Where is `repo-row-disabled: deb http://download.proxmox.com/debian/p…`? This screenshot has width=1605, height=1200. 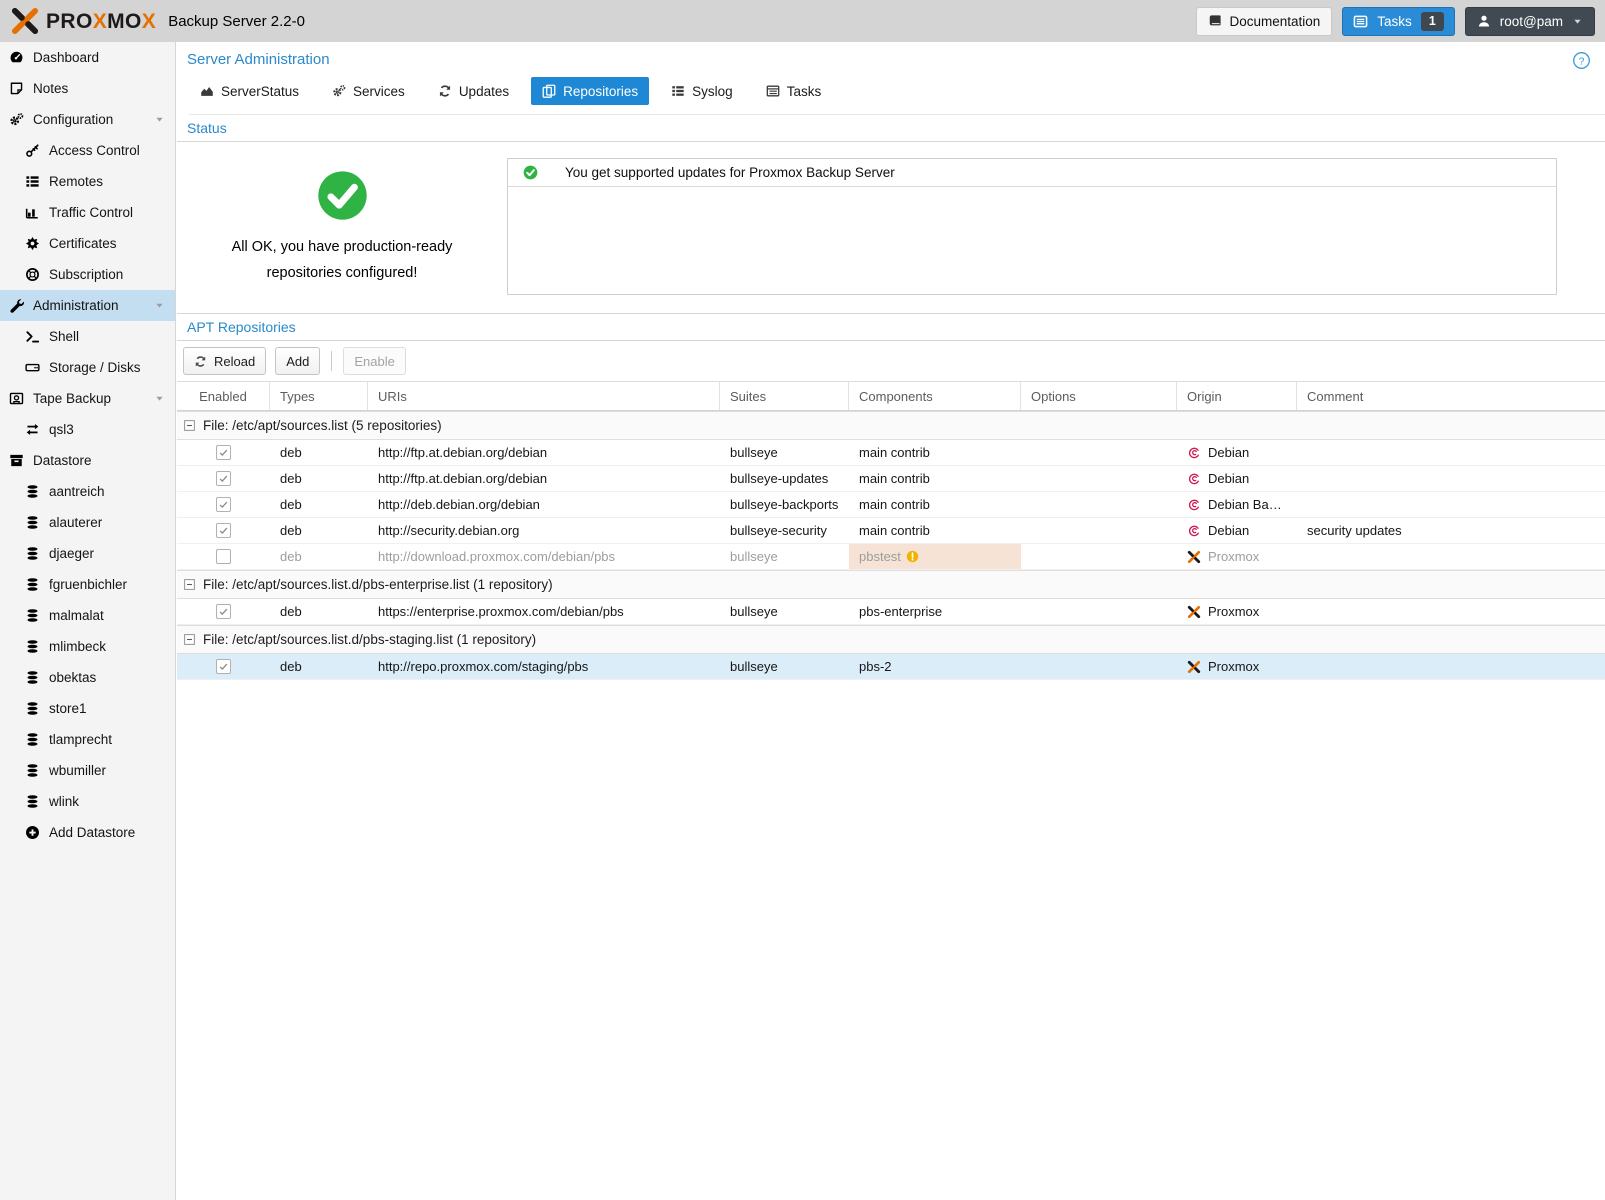
repo-row-disabled: deb http://download.proxmox.com/debian/p… is located at coordinates (891, 557).